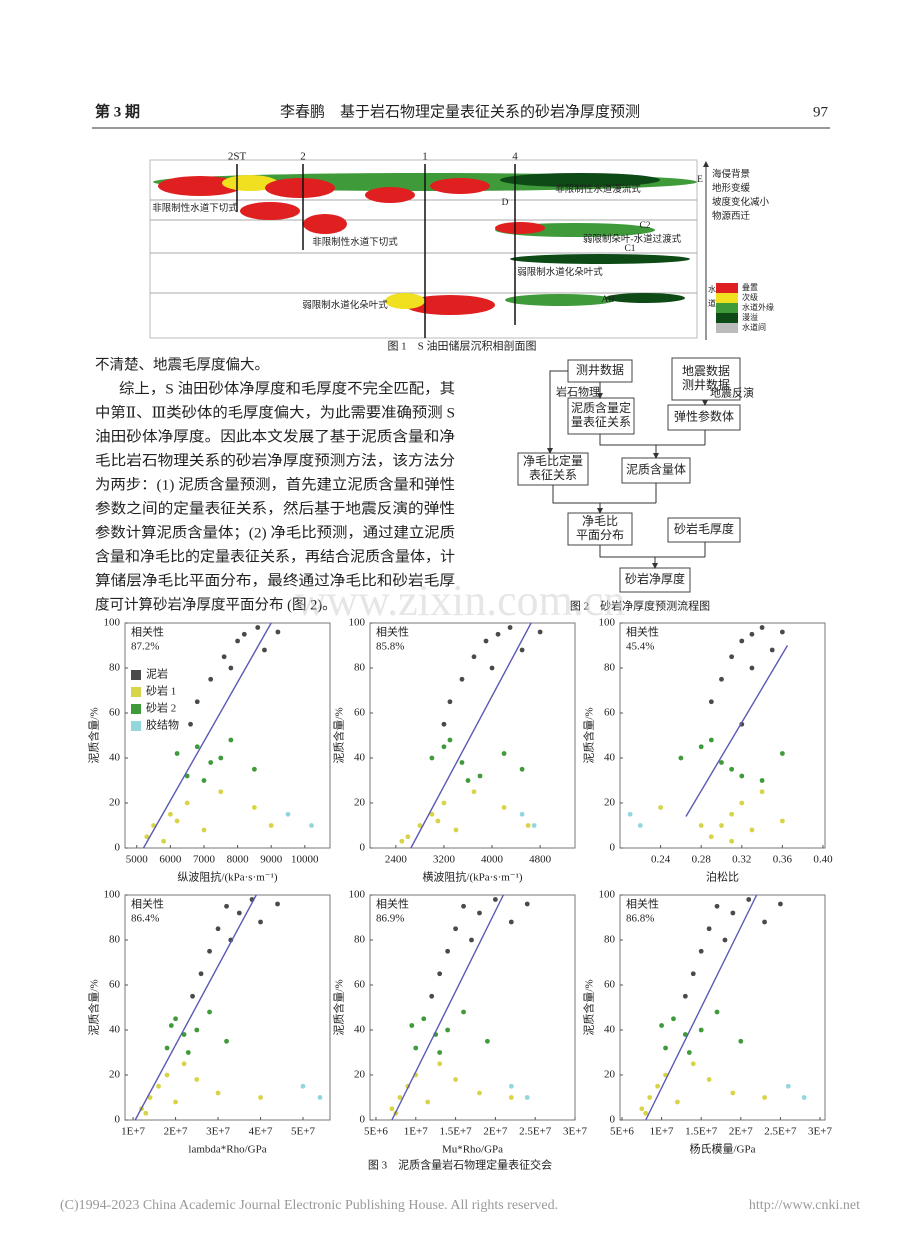 This screenshot has height=1240, width=920. Describe the element at coordinates (360, 758) in the screenshot. I see `y-tick-label: 40` at that location.